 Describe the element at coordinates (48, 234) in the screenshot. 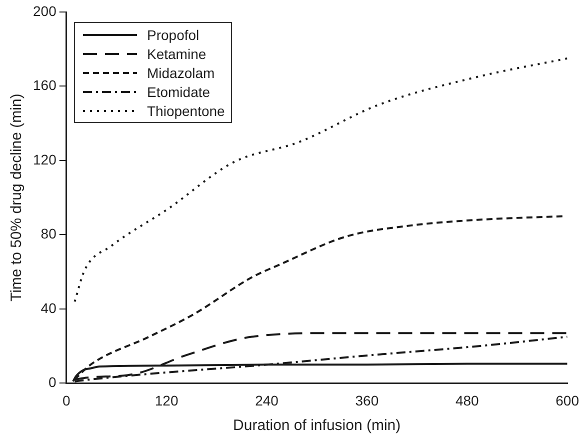

I see `y-tick-label: 80` at that location.